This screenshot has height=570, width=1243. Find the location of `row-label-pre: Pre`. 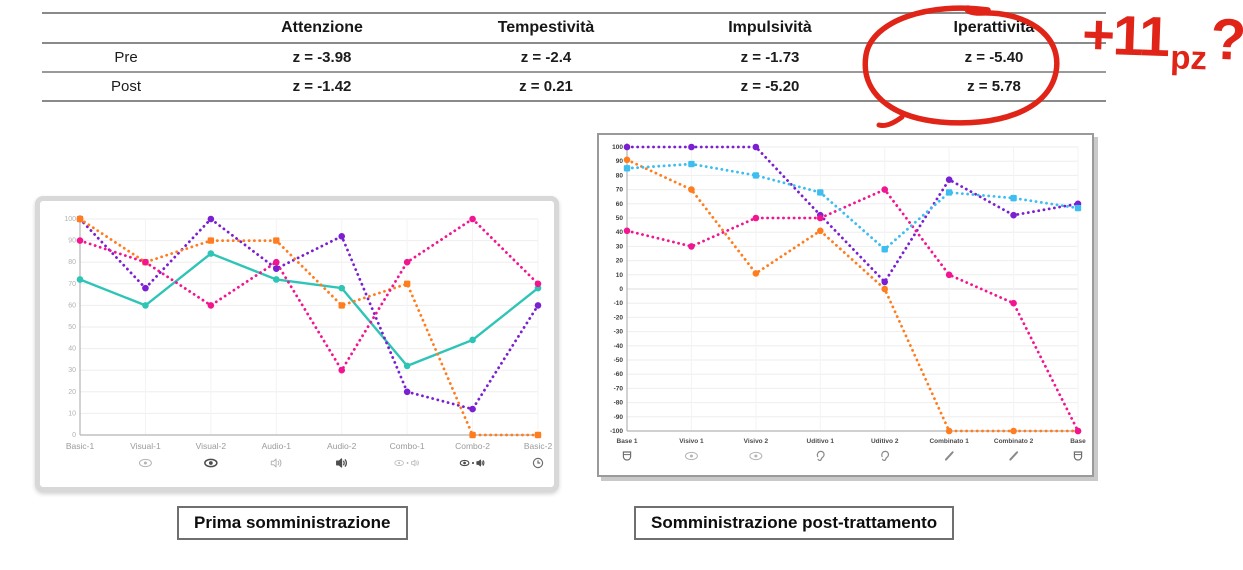

row-label-pre: Pre is located at coordinates (126, 58).